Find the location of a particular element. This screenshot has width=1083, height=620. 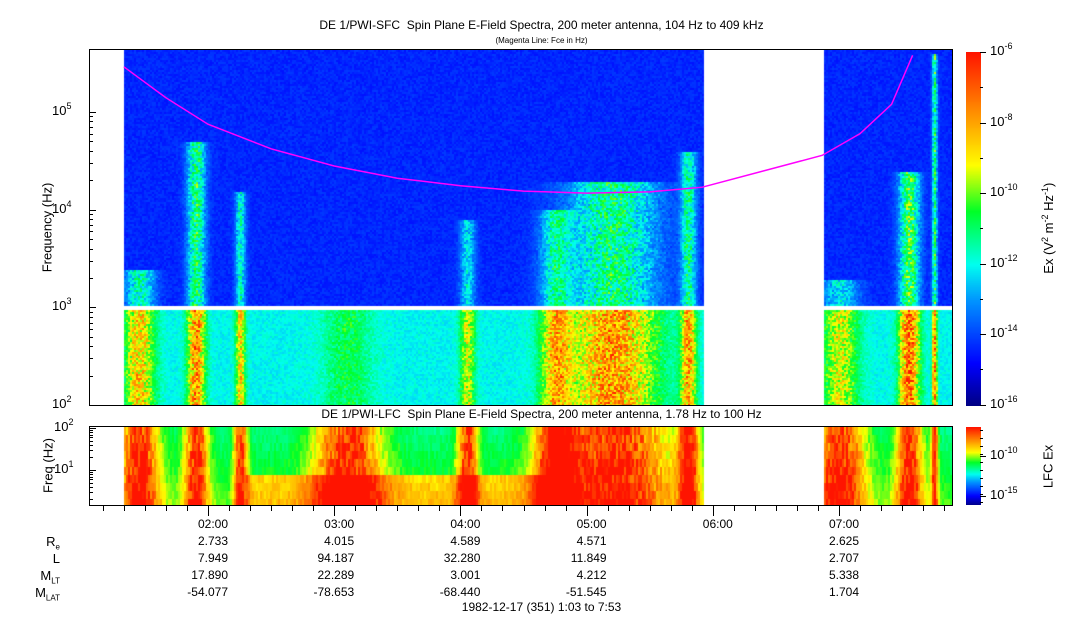

ephemeris-value: -78.653 is located at coordinates (334, 592).